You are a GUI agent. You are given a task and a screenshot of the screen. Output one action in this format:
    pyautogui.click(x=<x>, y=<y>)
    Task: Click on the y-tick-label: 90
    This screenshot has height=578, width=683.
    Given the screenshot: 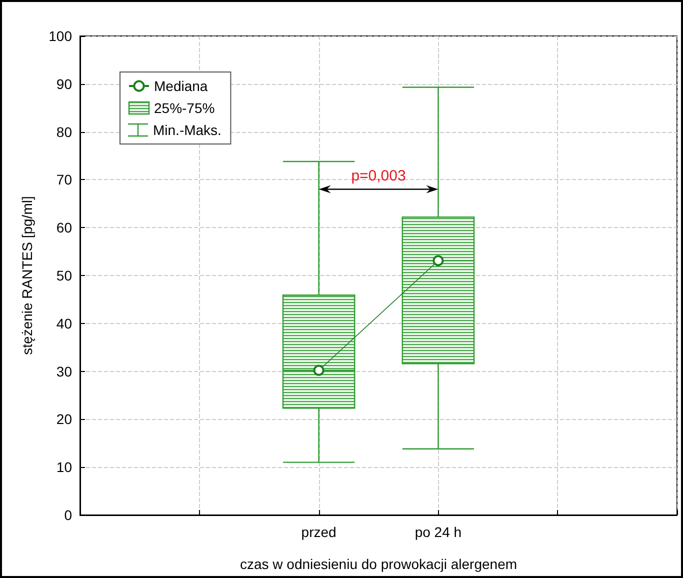 What is the action you would take?
    pyautogui.click(x=64, y=84)
    